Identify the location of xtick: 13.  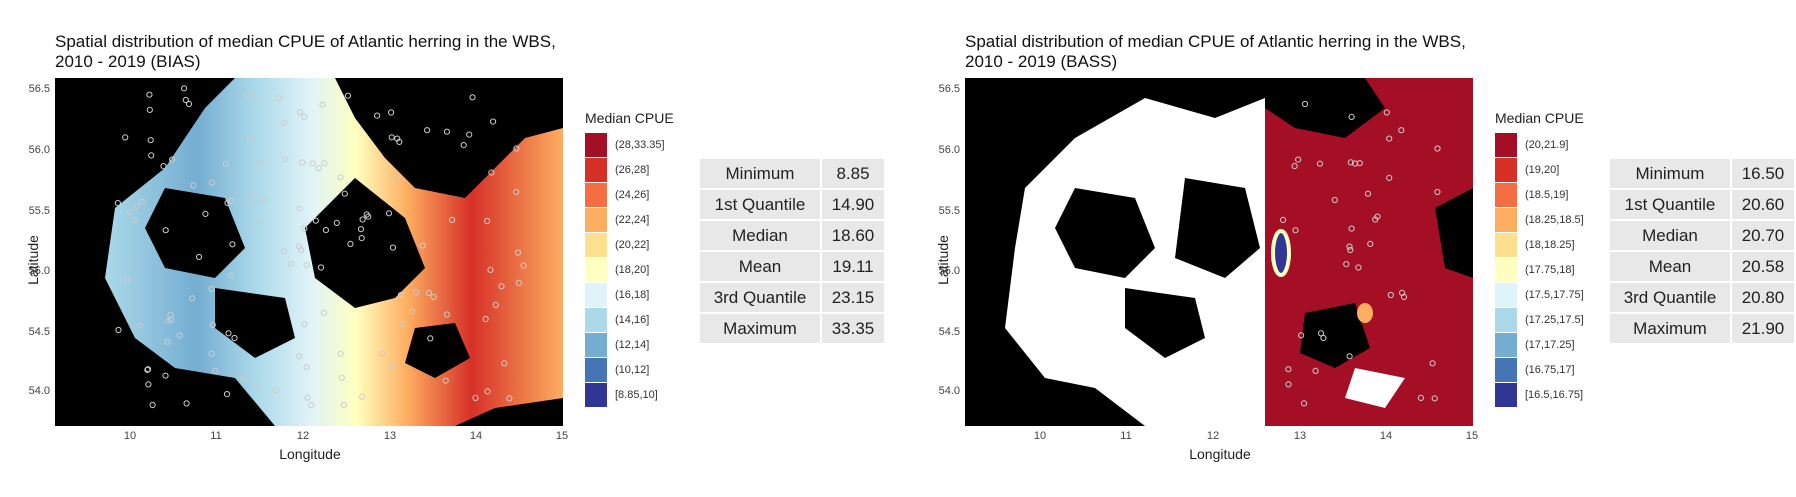
(390, 436).